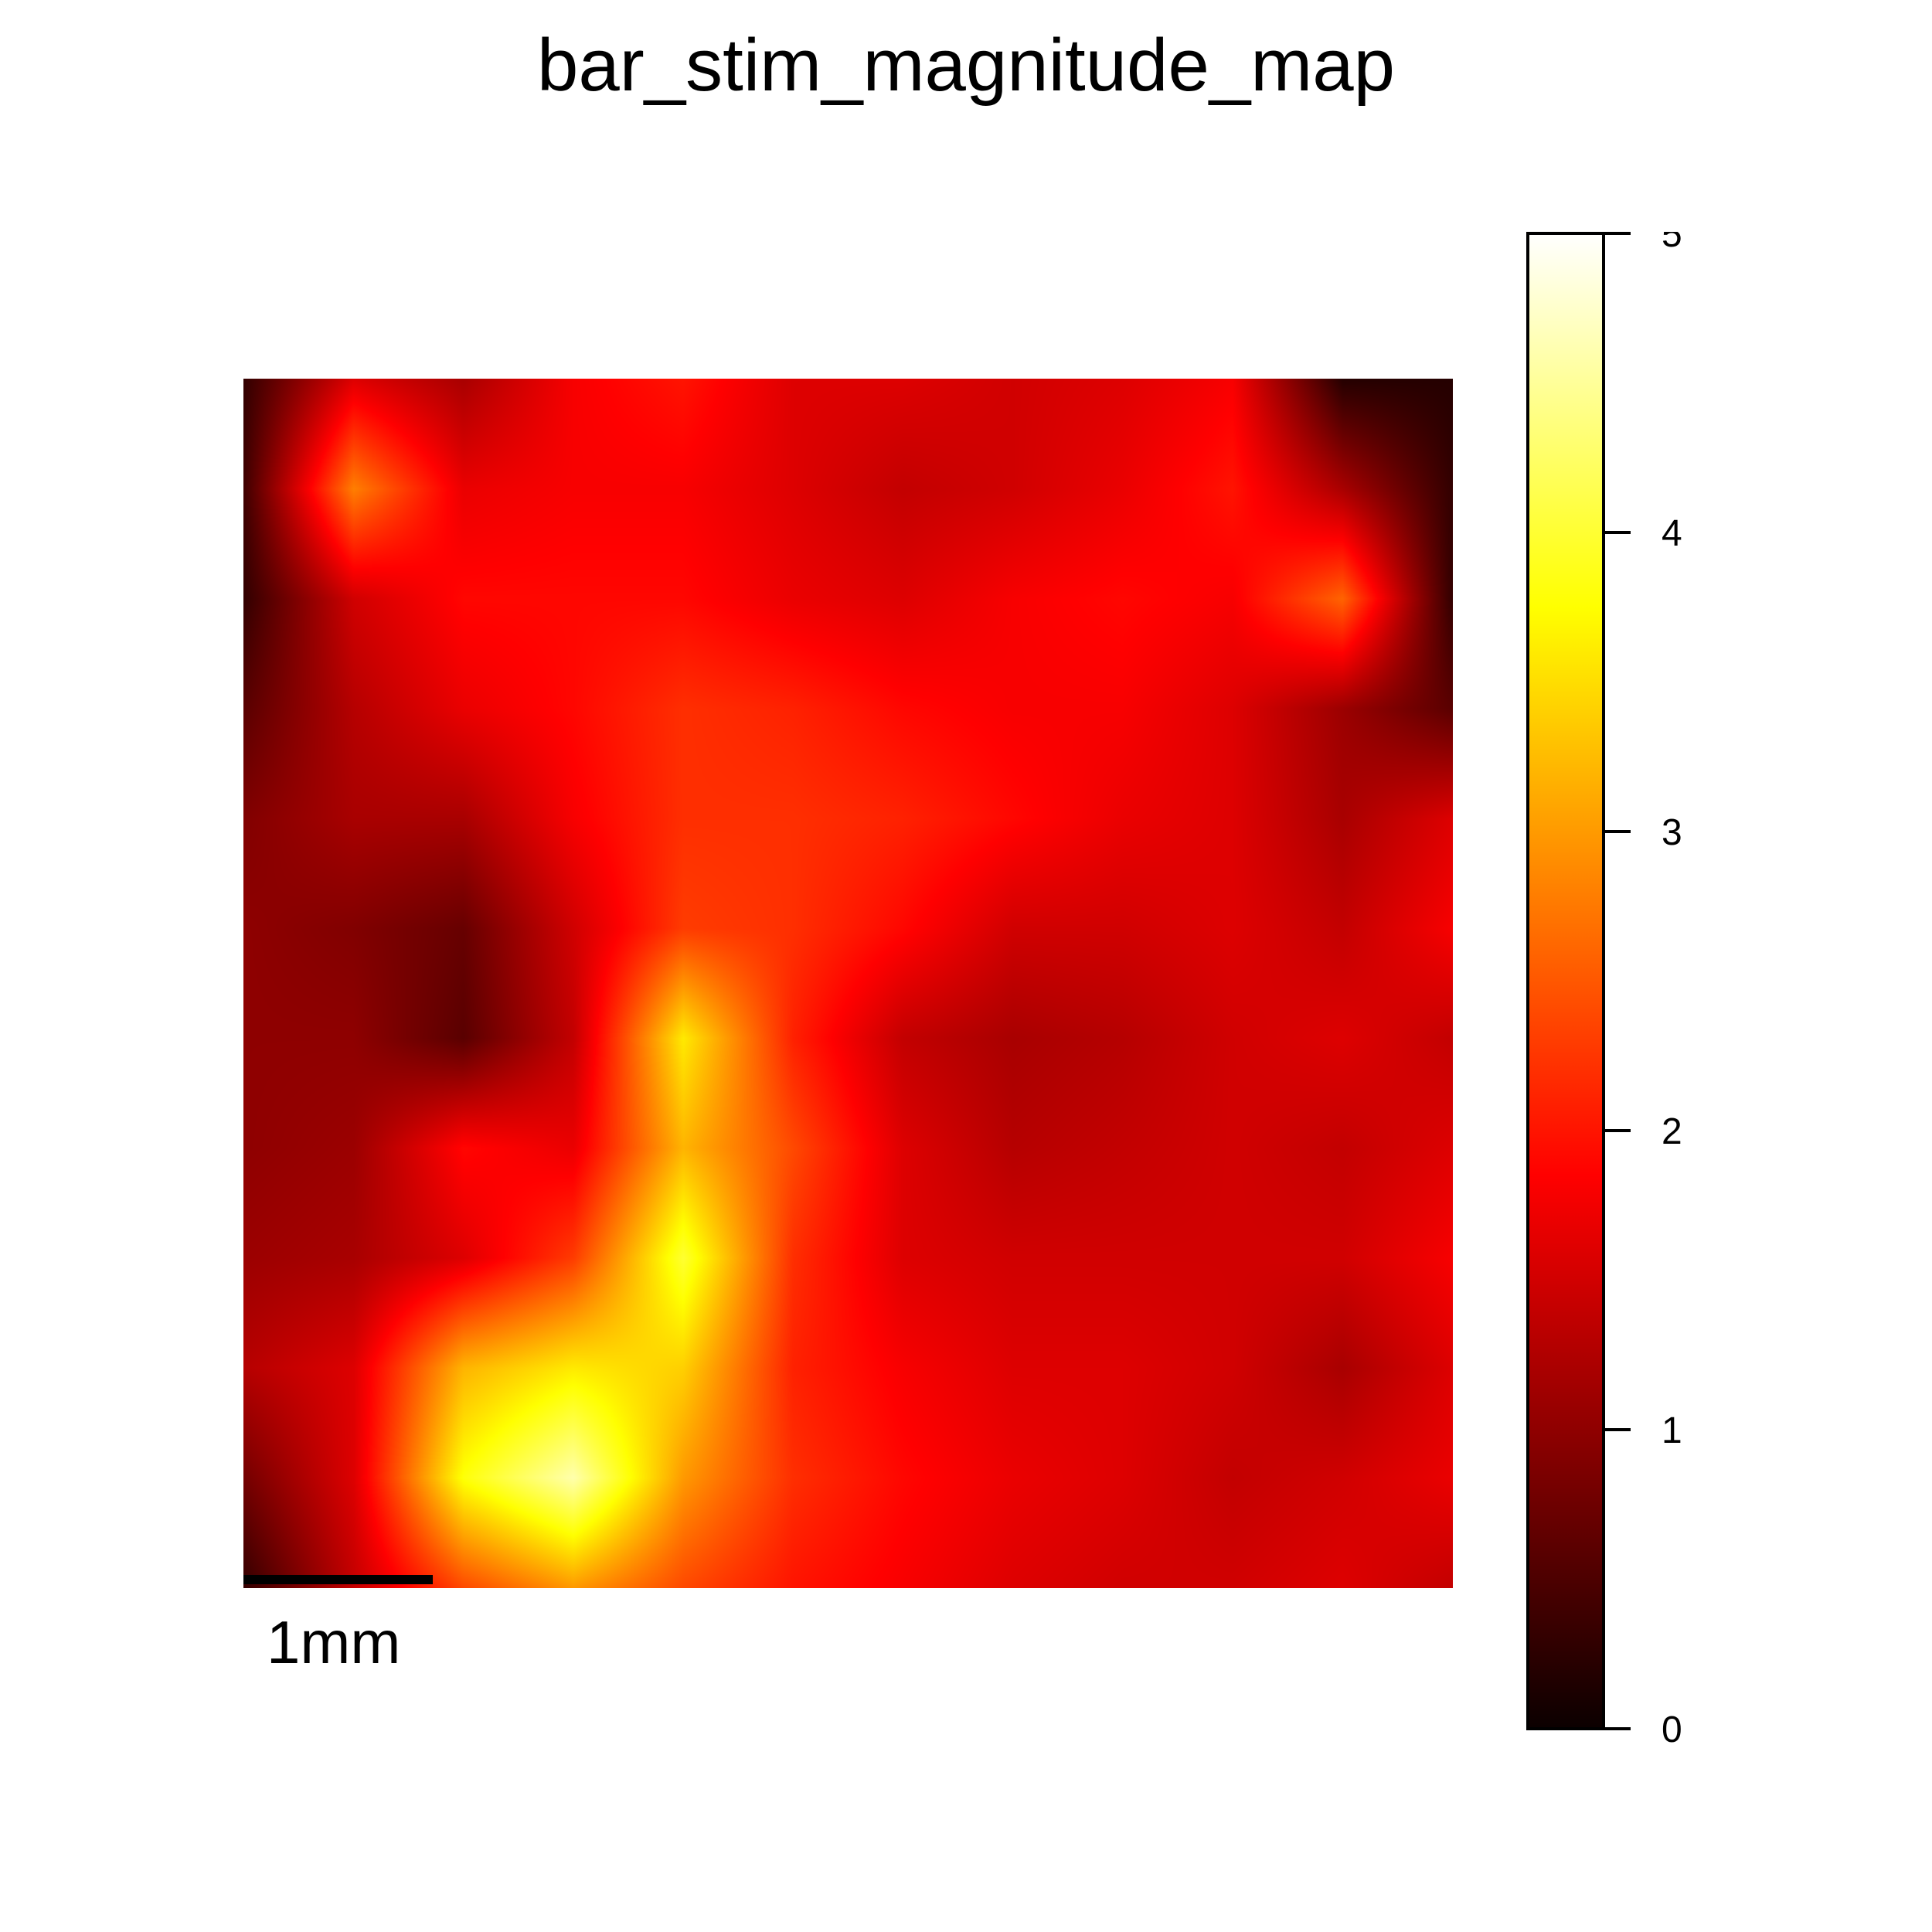 Image resolution: width=1932 pixels, height=1932 pixels. I want to click on scale-bar-label: 1mm, so click(334, 1642).